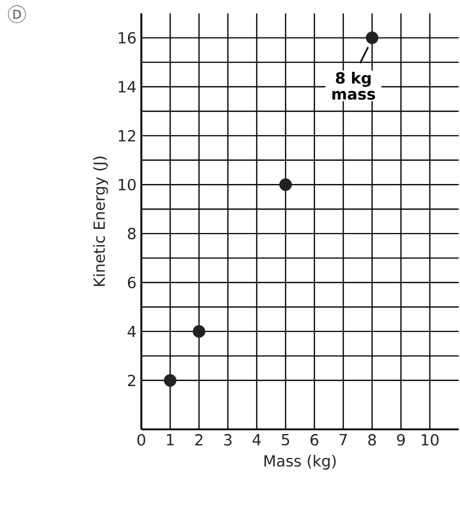 This screenshot has width=460, height=512. I want to click on x-tick-label: 6, so click(314, 440).